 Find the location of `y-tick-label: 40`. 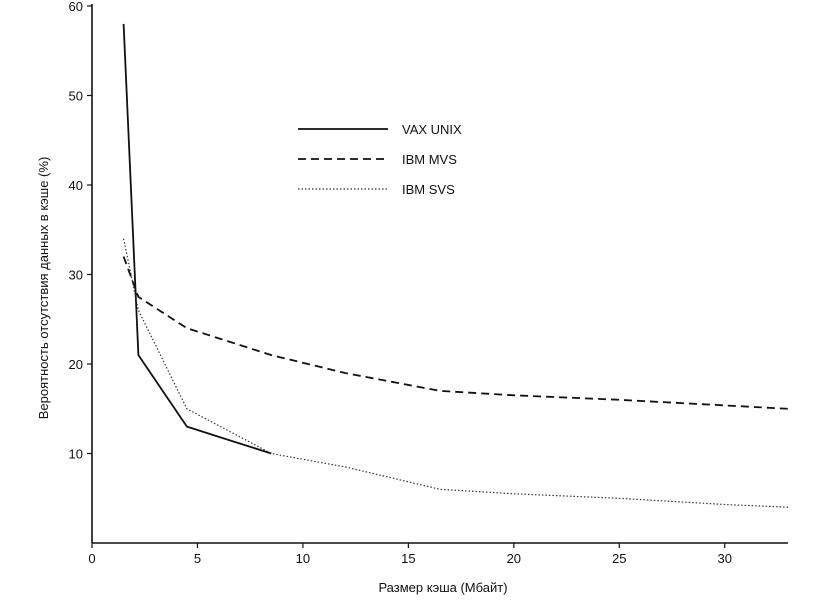

y-tick-label: 40 is located at coordinates (76, 185).